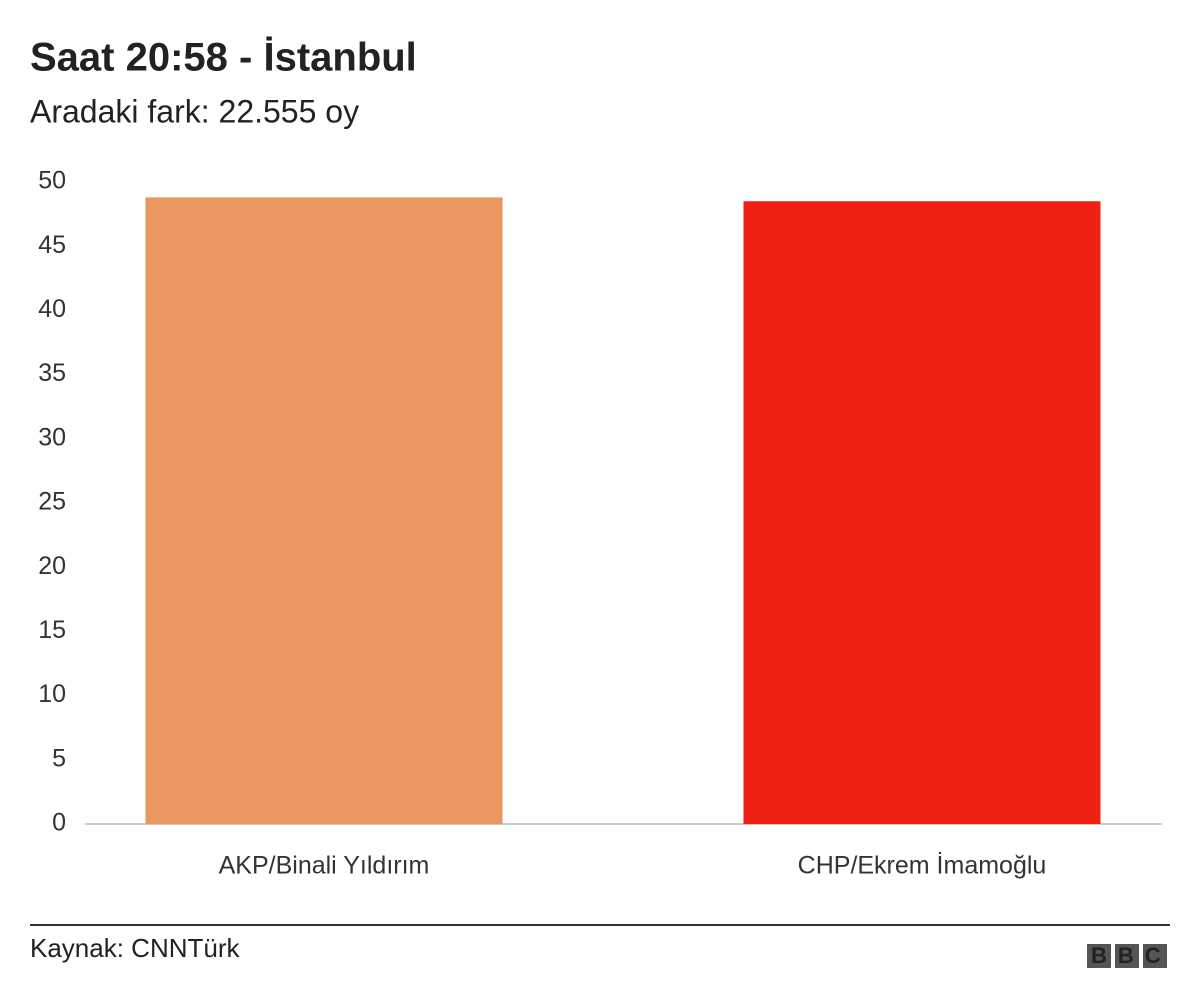 The width and height of the screenshot is (1200, 1007). I want to click on y-tick-label: 50, so click(52, 181).